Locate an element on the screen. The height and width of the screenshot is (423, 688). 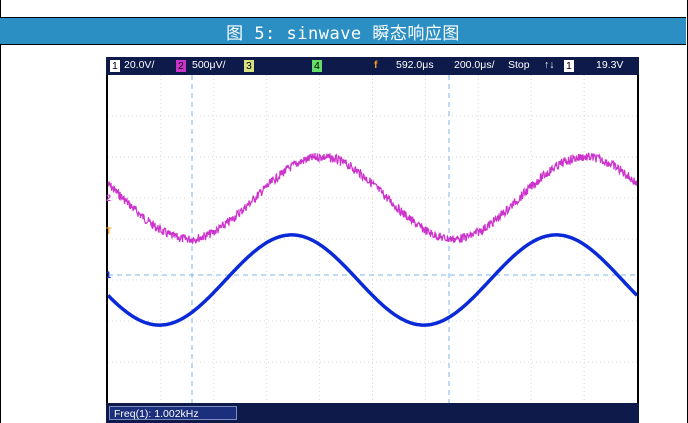
frequency-readout: Freq(1): 1.002kHz is located at coordinates (173, 413).